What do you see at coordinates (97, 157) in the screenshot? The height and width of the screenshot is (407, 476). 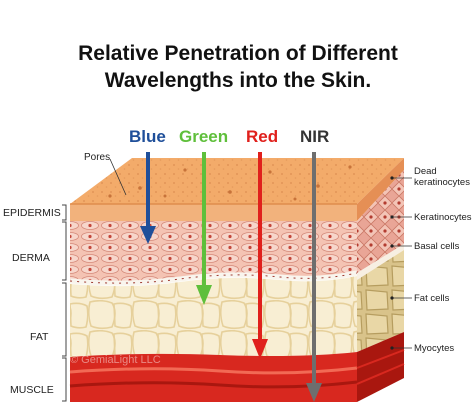 I see `label-pores: Pores` at bounding box center [97, 157].